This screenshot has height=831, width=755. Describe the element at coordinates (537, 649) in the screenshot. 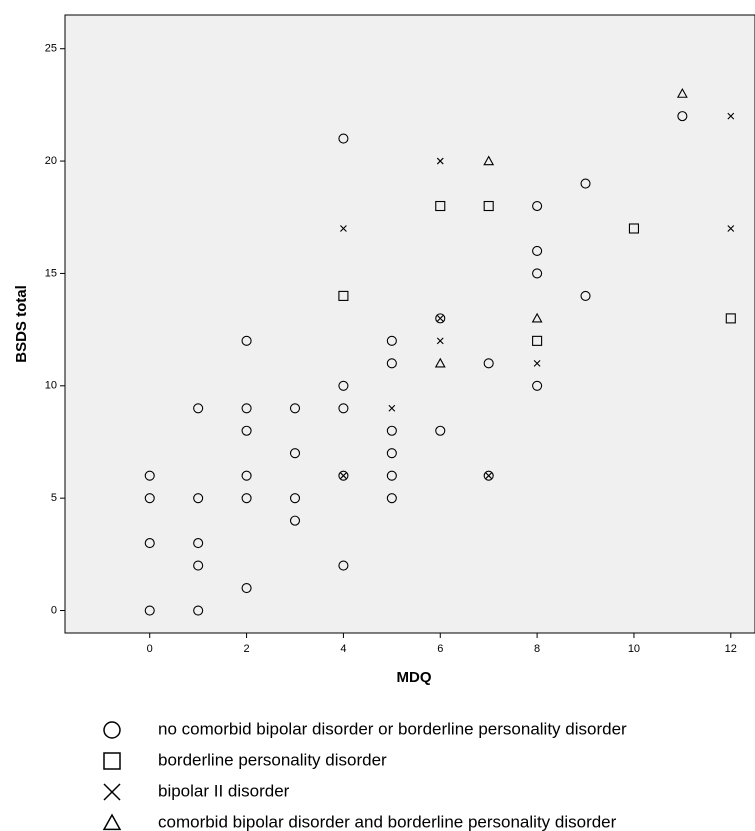

I see `x-tick-label: 8` at that location.